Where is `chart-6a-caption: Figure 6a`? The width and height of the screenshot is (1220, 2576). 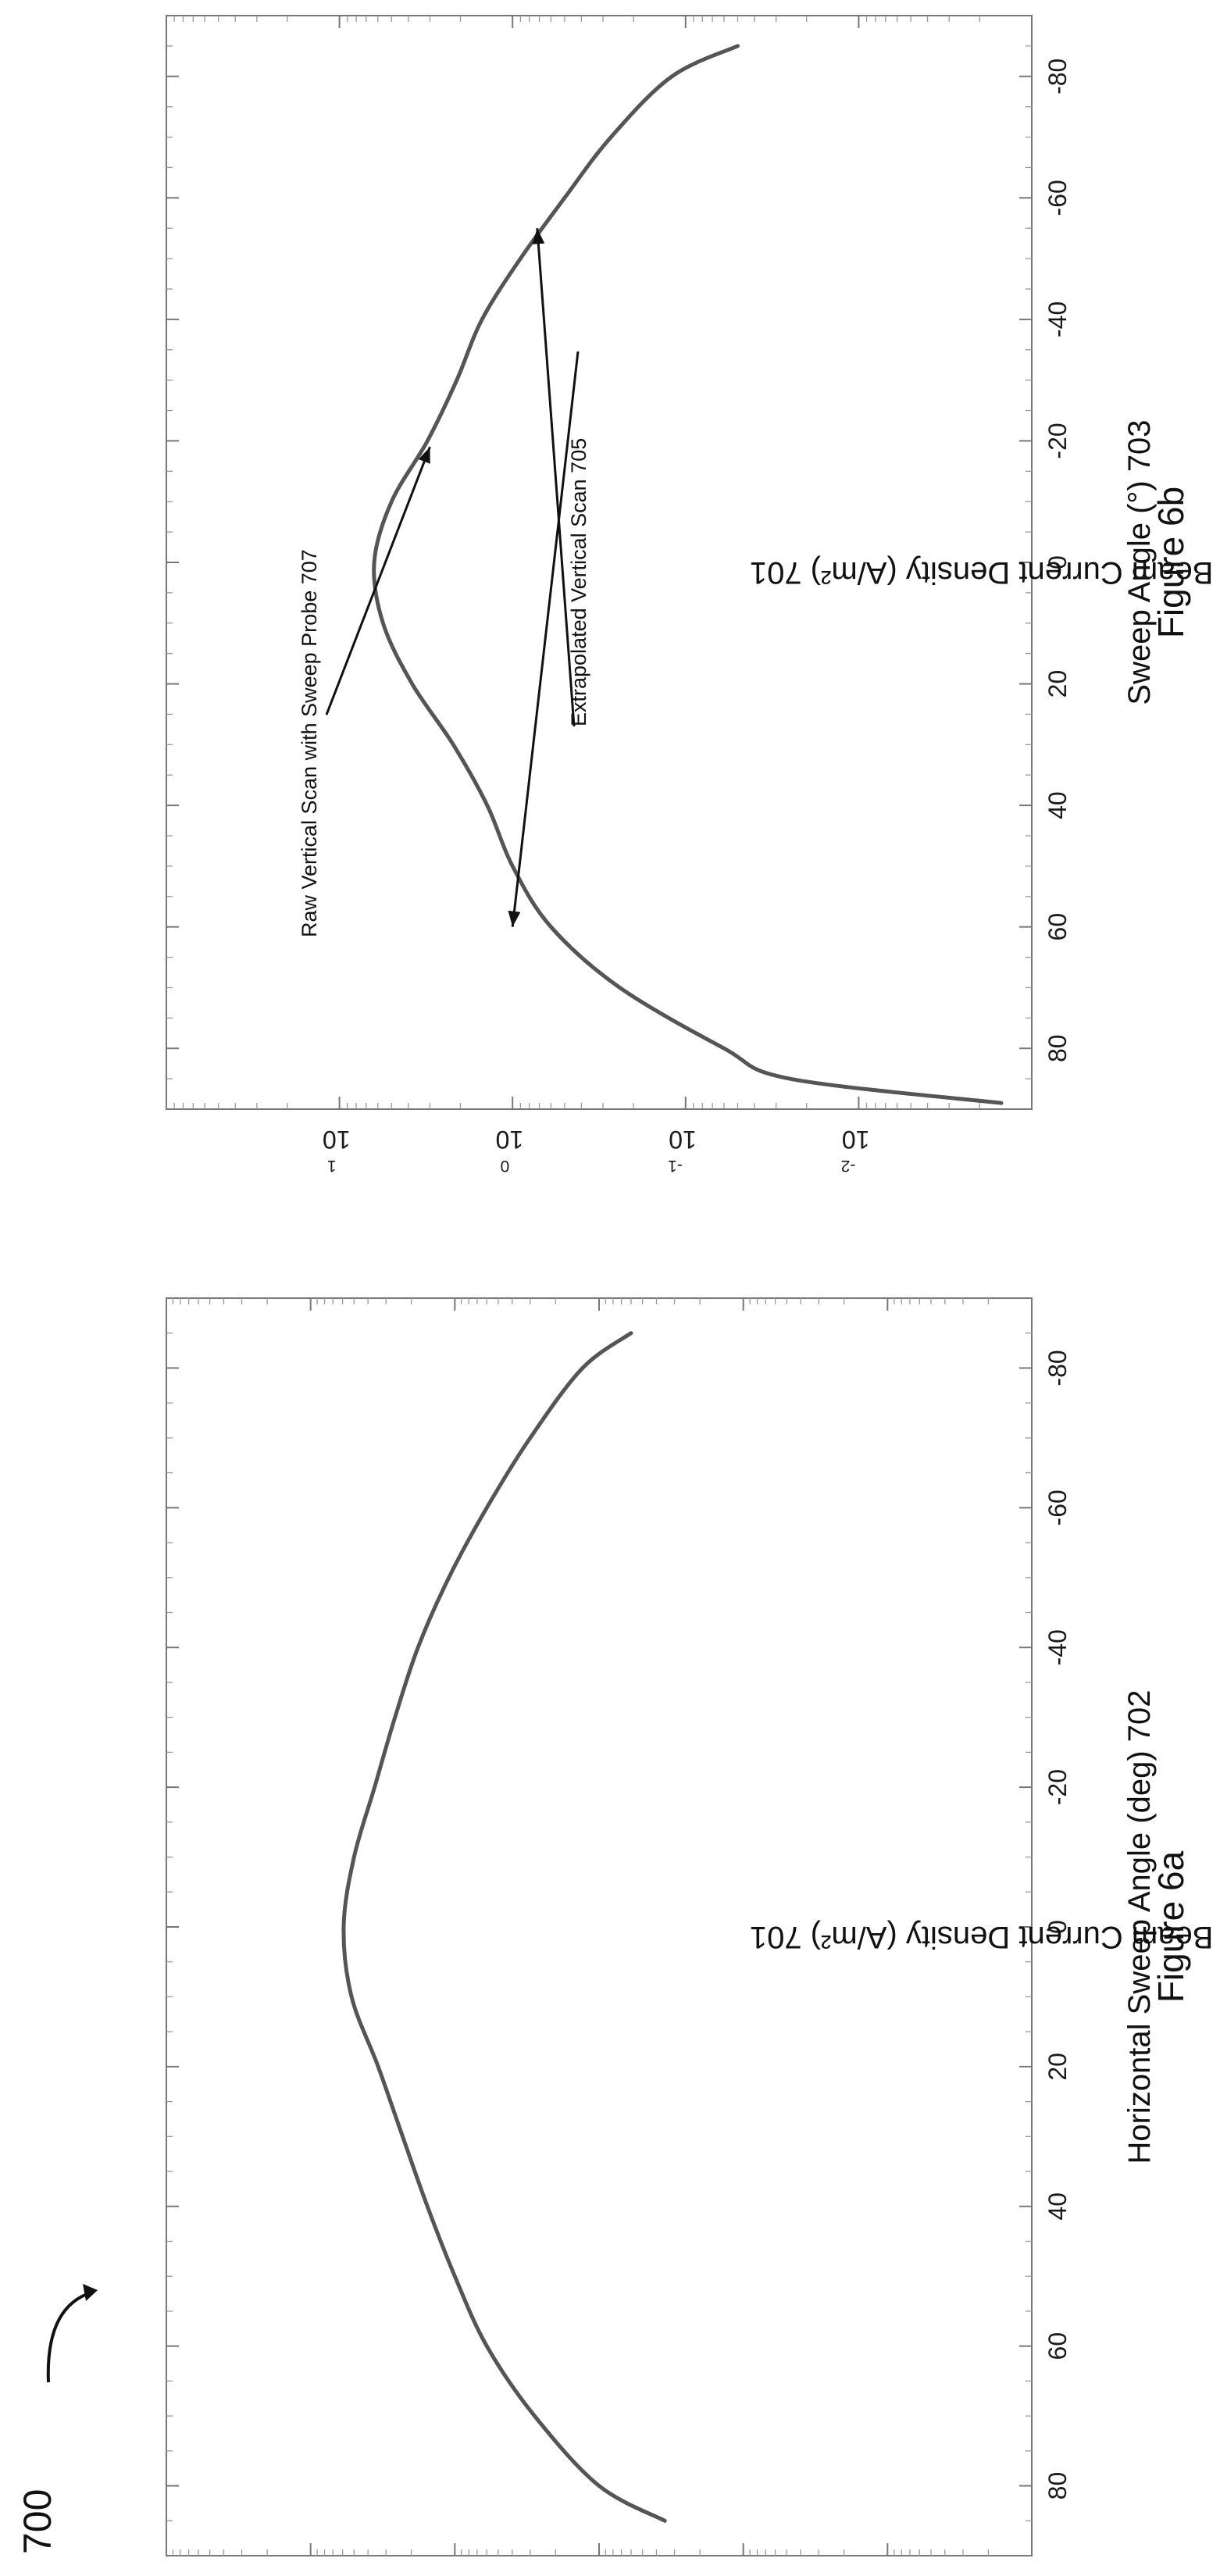 chart-6a-caption: Figure 6a is located at coordinates (1170, 1926).